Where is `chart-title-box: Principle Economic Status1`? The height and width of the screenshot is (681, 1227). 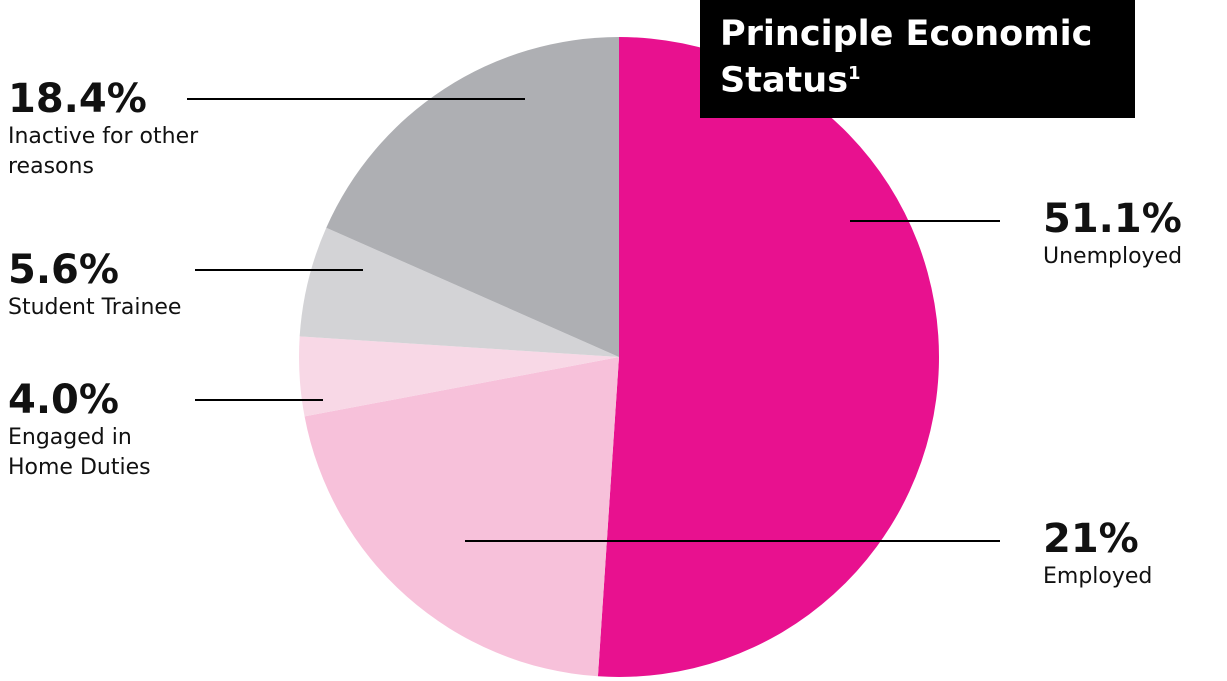 chart-title-box: Principle Economic Status1 is located at coordinates (917, 59).